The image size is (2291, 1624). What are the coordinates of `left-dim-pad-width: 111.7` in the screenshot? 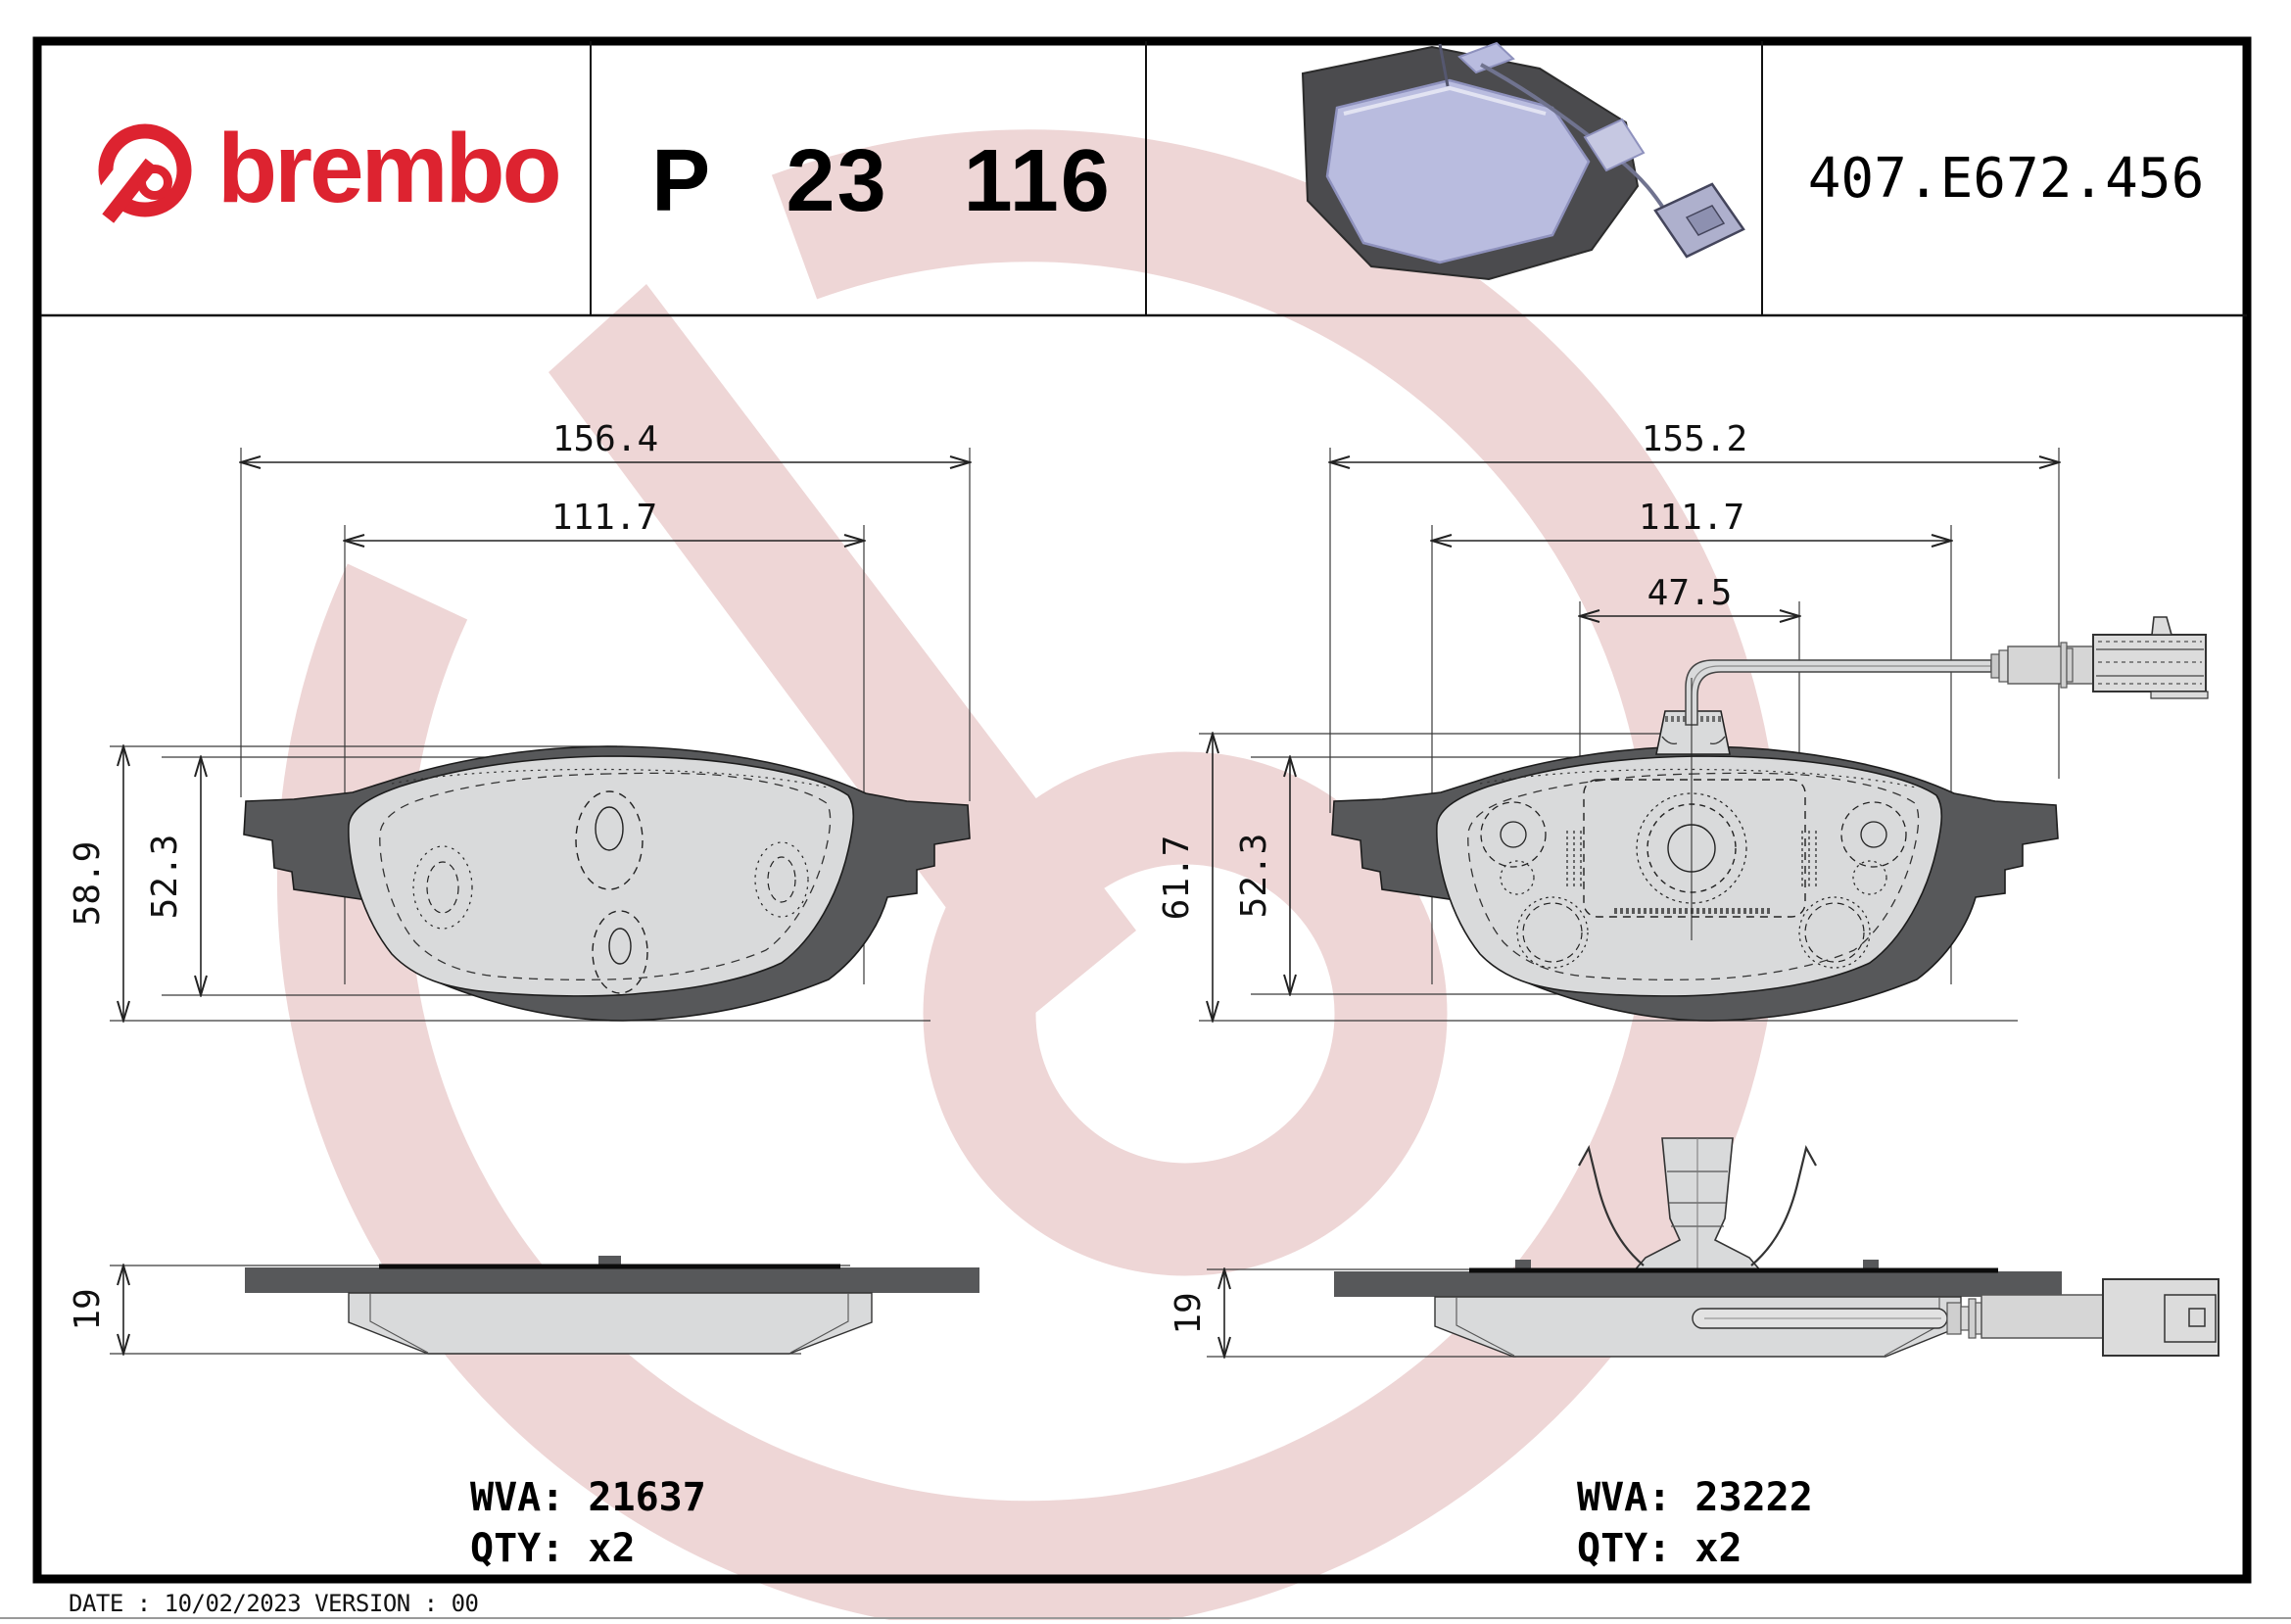 It's located at (604, 518).